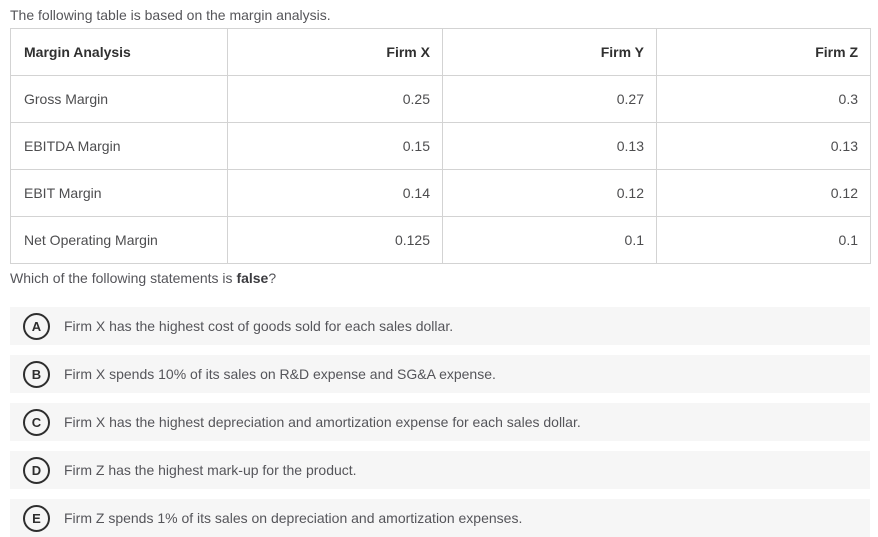 This screenshot has width=878, height=537. I want to click on table-row: Gross Margin 0.25 0.27 0.3, so click(440, 99).